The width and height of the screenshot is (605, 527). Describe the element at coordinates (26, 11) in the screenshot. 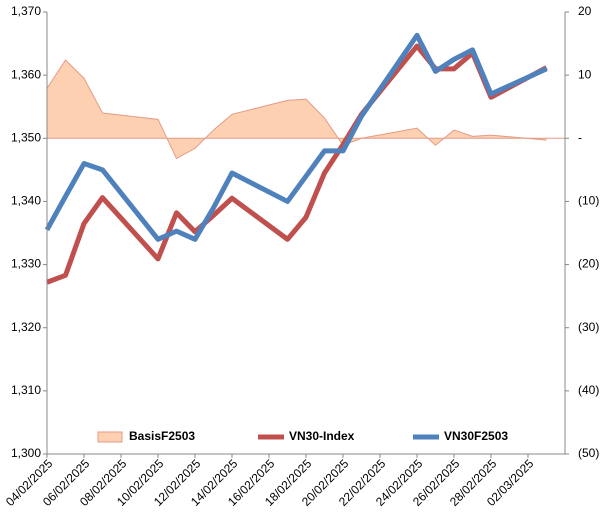

I see `y-tick-label: 1,370` at that location.